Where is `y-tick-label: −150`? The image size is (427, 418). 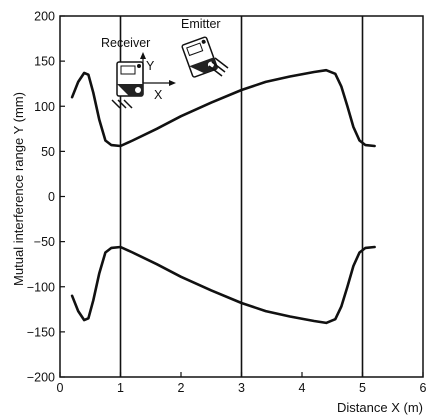
y-tick-label: −150 is located at coordinates (41, 332).